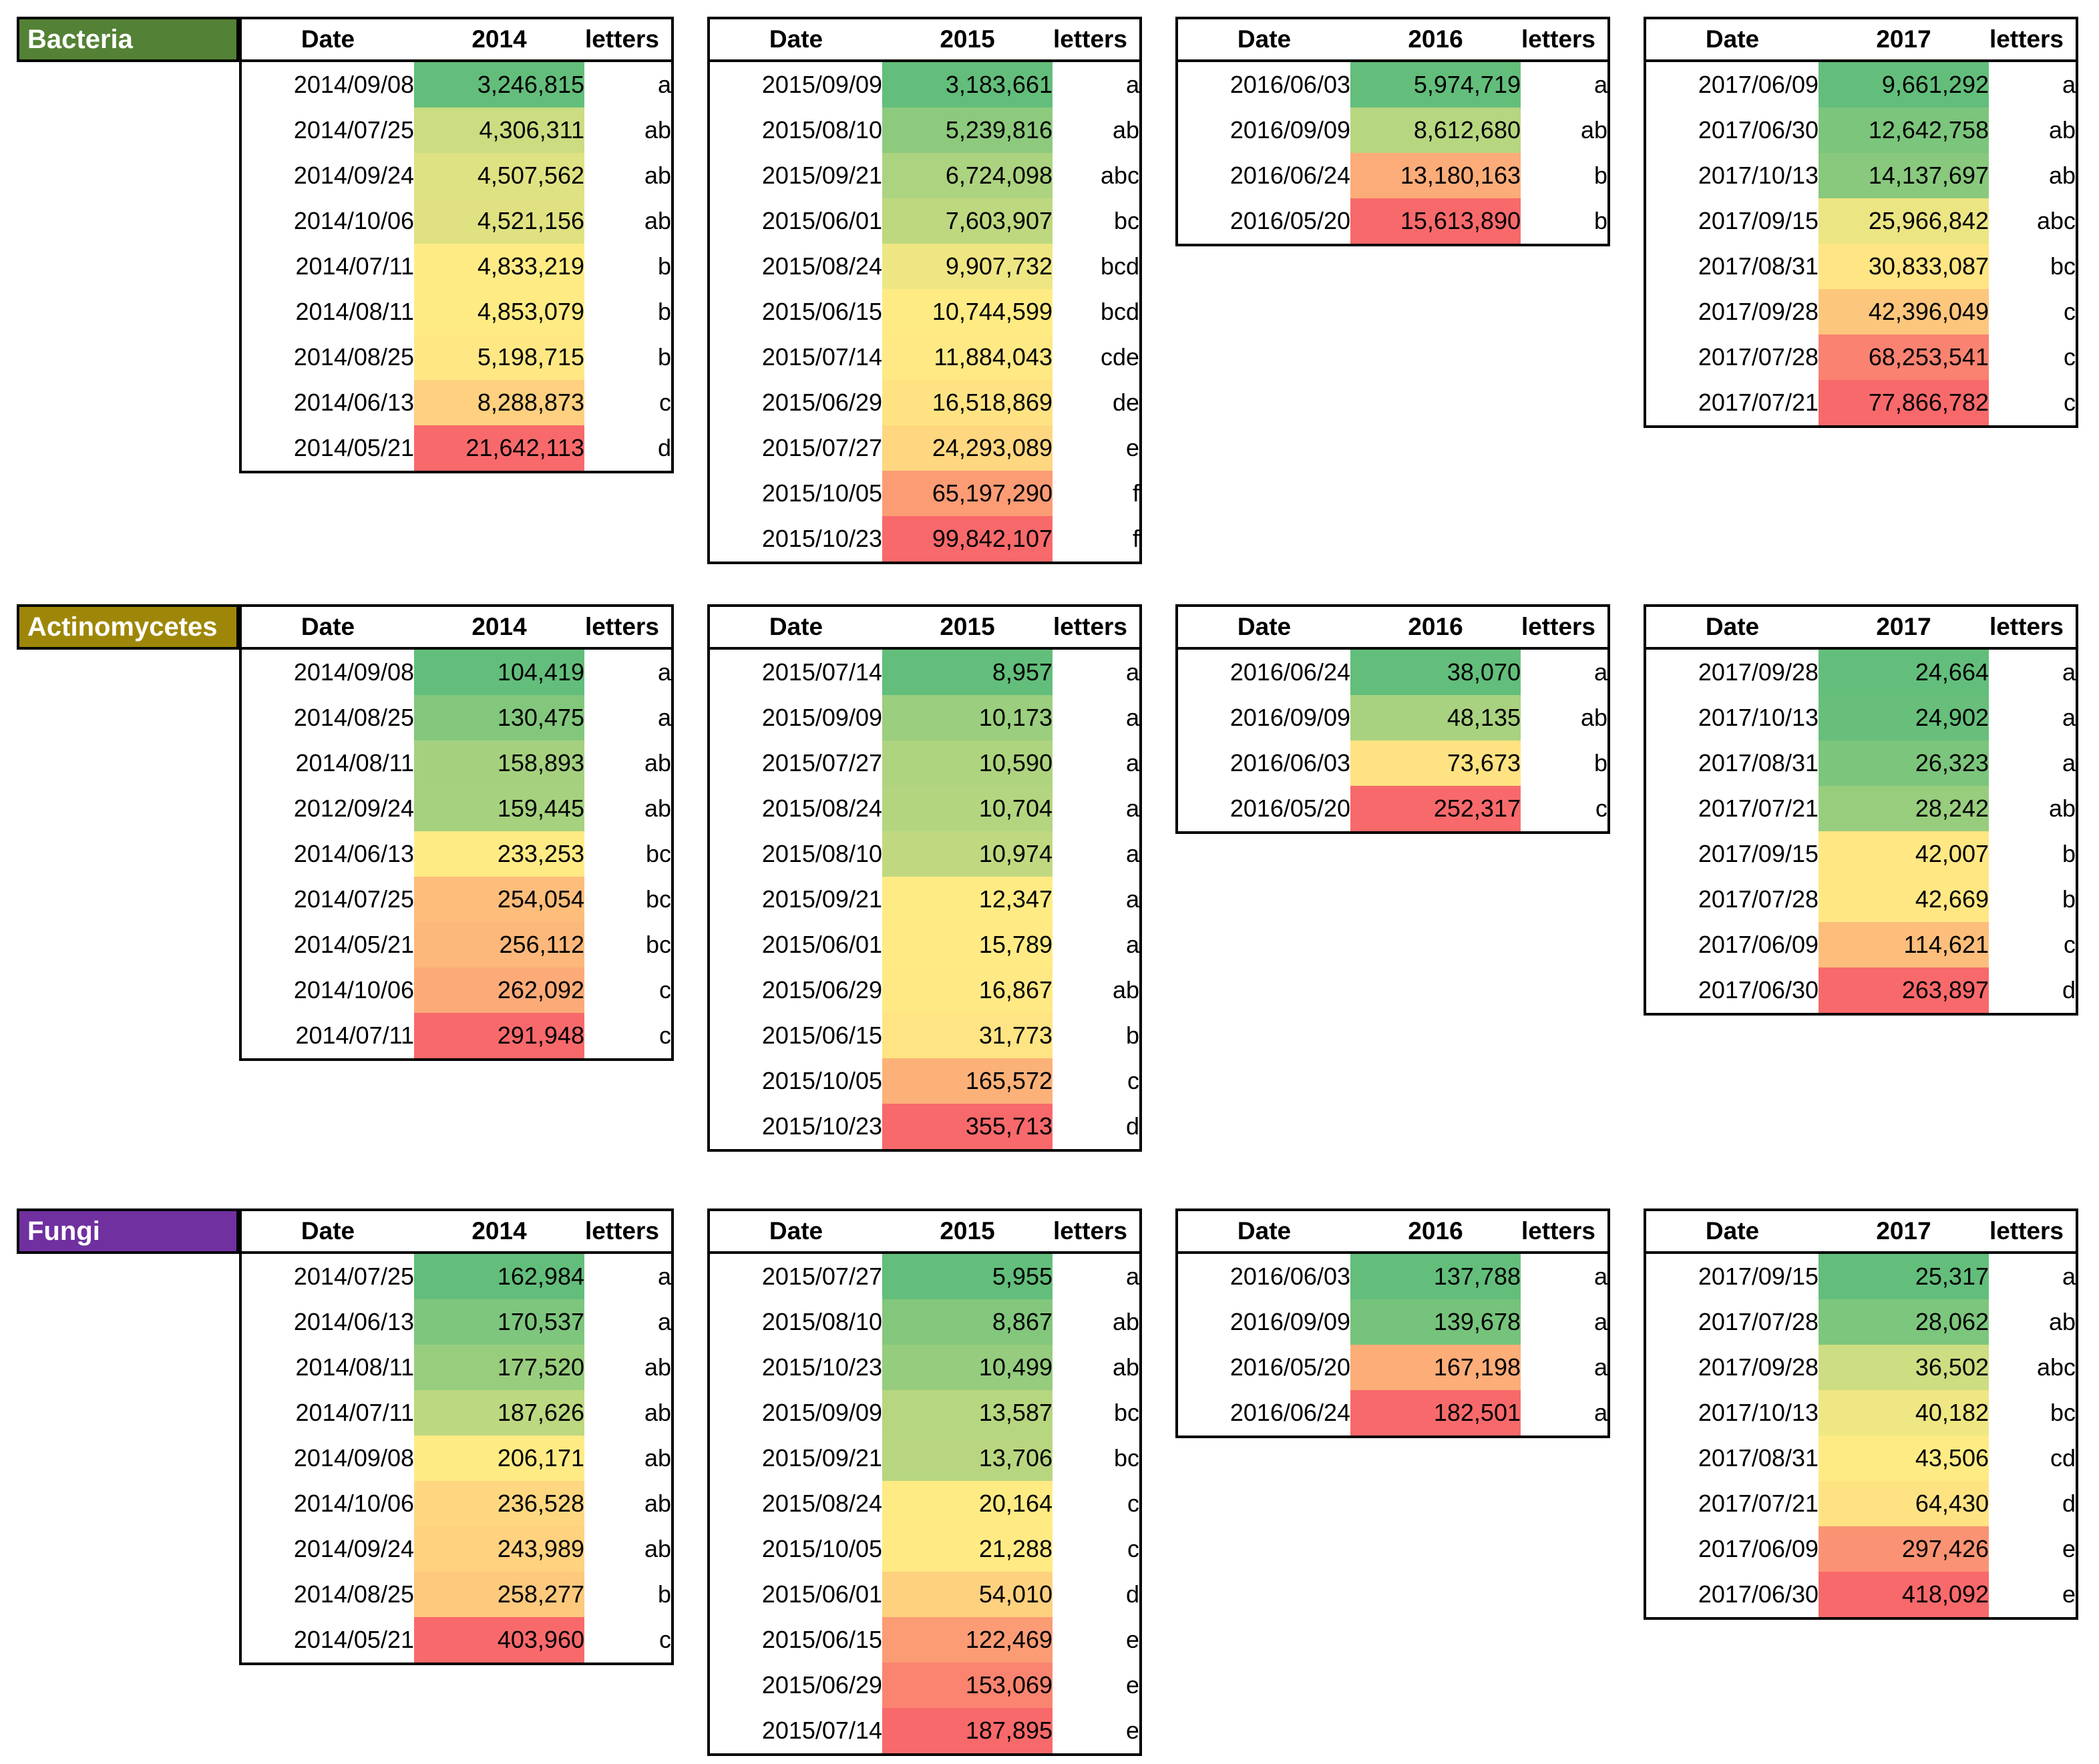 This screenshot has height=1764, width=2099. Describe the element at coordinates (456, 717) in the screenshot. I see `table-row: 2014/08/25 130,475 a` at that location.